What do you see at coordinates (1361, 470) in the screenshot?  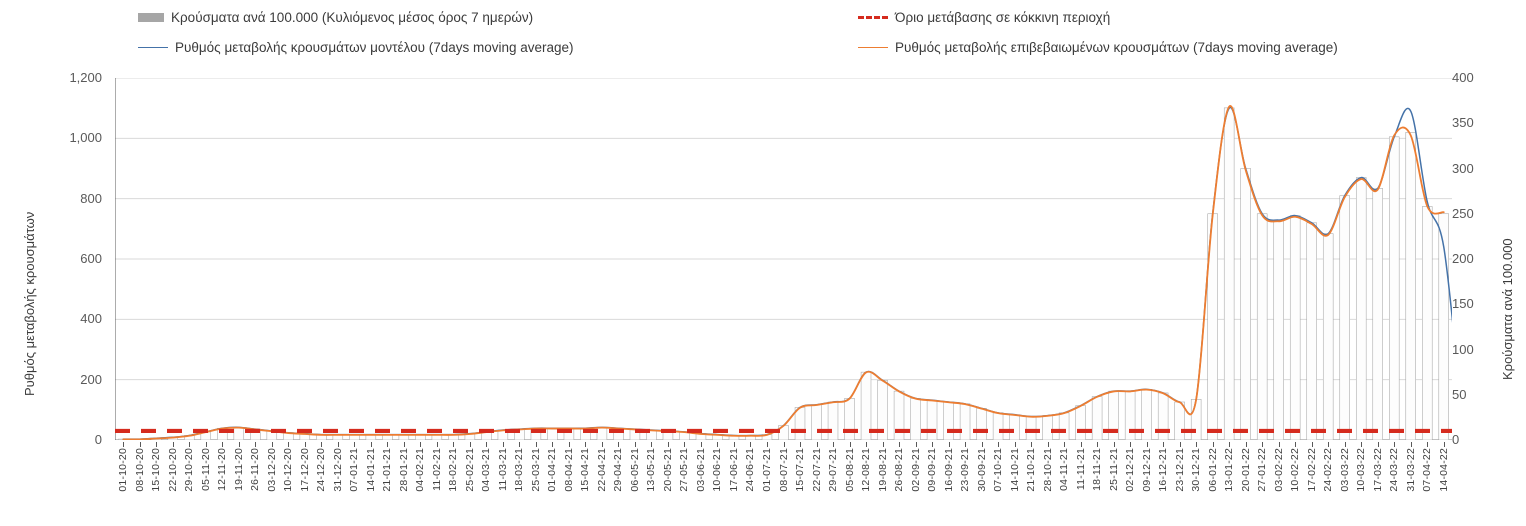 I see `x-axis-label: 10-03-22` at bounding box center [1361, 470].